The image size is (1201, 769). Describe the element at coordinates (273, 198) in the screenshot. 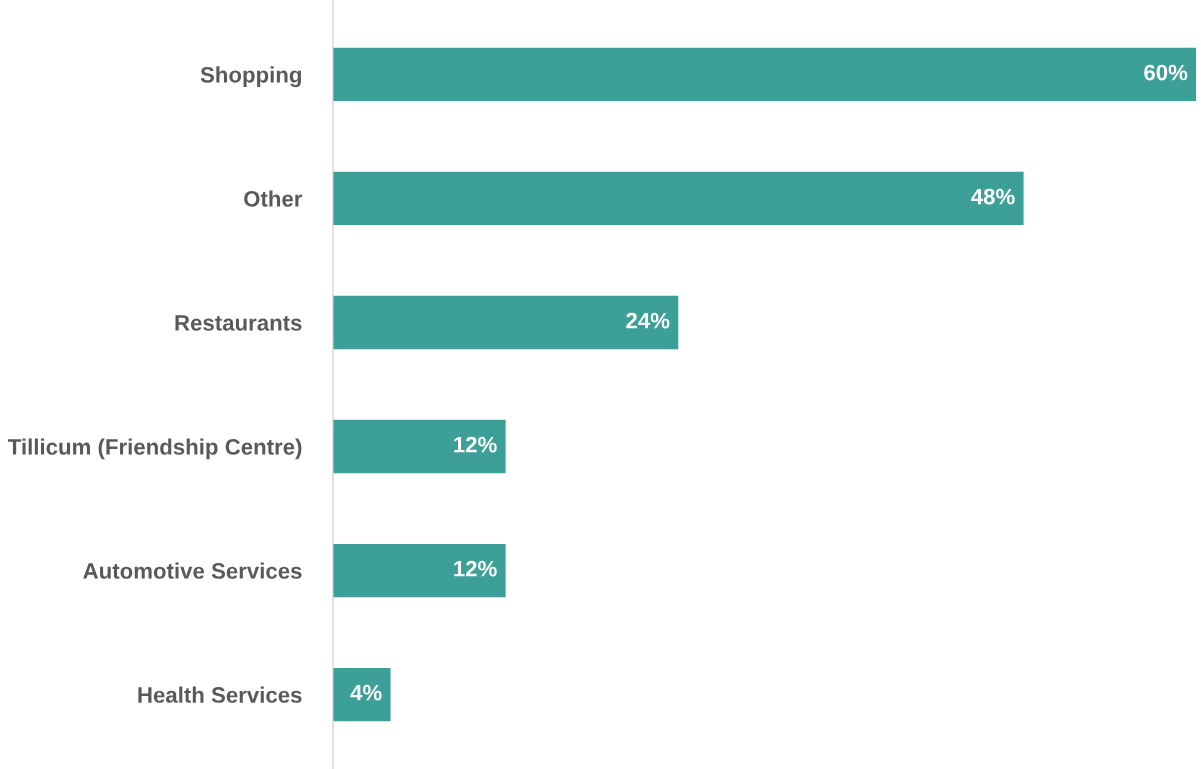

I see `y-tick-label: Other` at that location.